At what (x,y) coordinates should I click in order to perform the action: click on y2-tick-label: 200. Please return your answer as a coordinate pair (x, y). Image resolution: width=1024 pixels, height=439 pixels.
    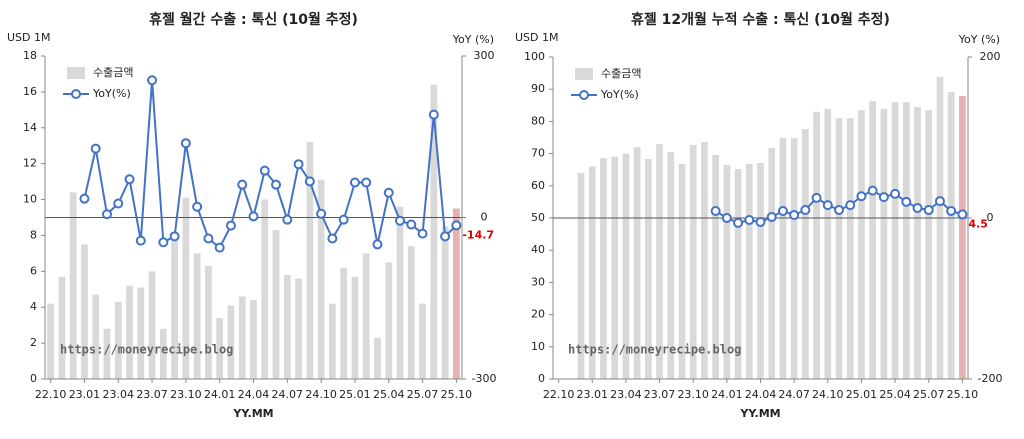
    Looking at the image, I should click on (990, 56).